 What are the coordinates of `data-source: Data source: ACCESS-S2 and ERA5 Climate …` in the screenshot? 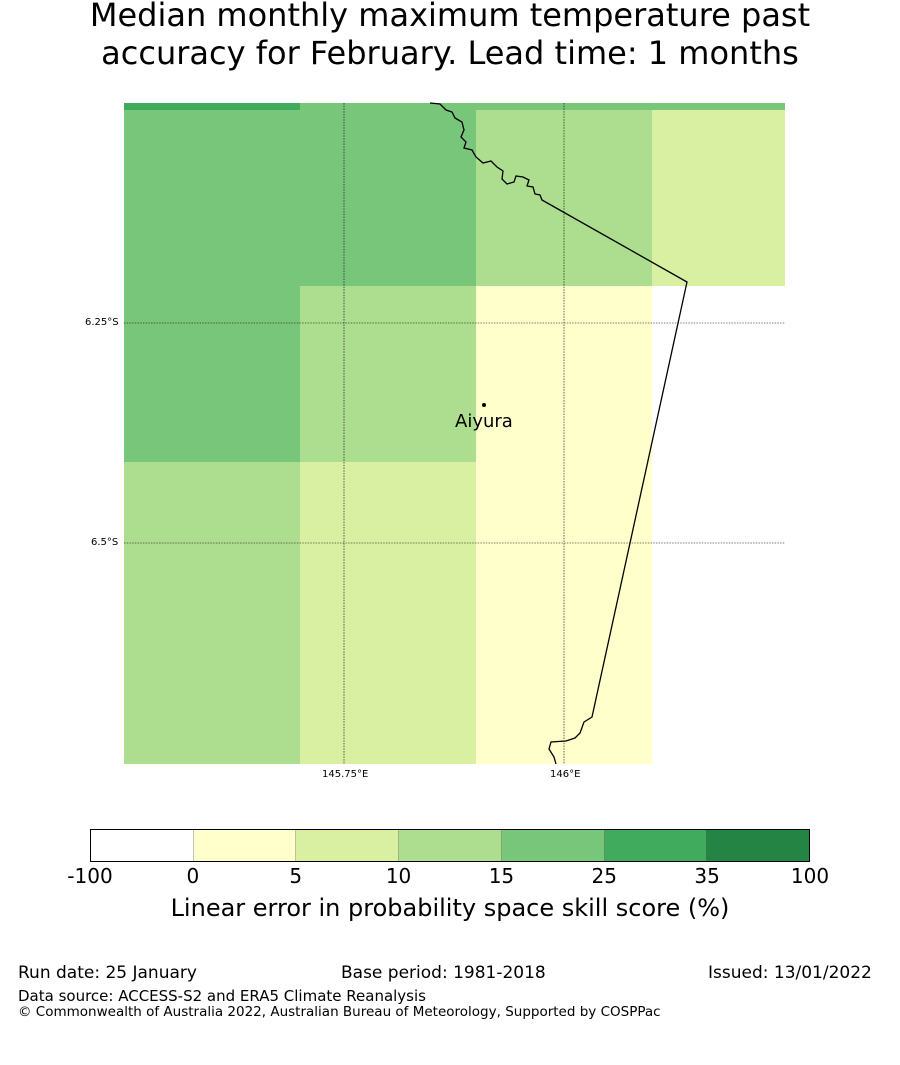 It's located at (222, 996).